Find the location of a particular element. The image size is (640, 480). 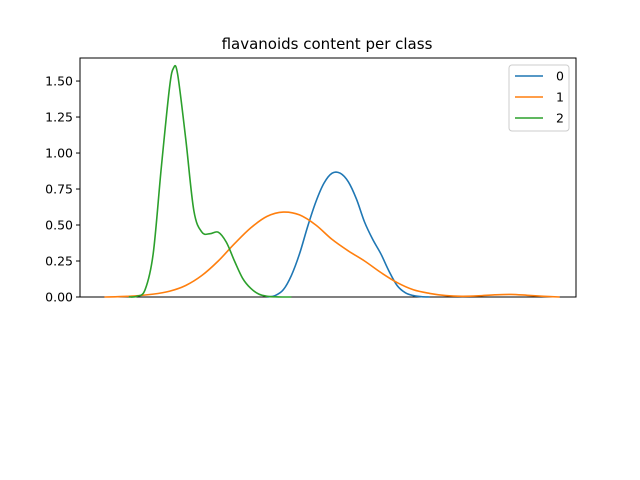

legend: 0 1 2 is located at coordinates (539, 98).